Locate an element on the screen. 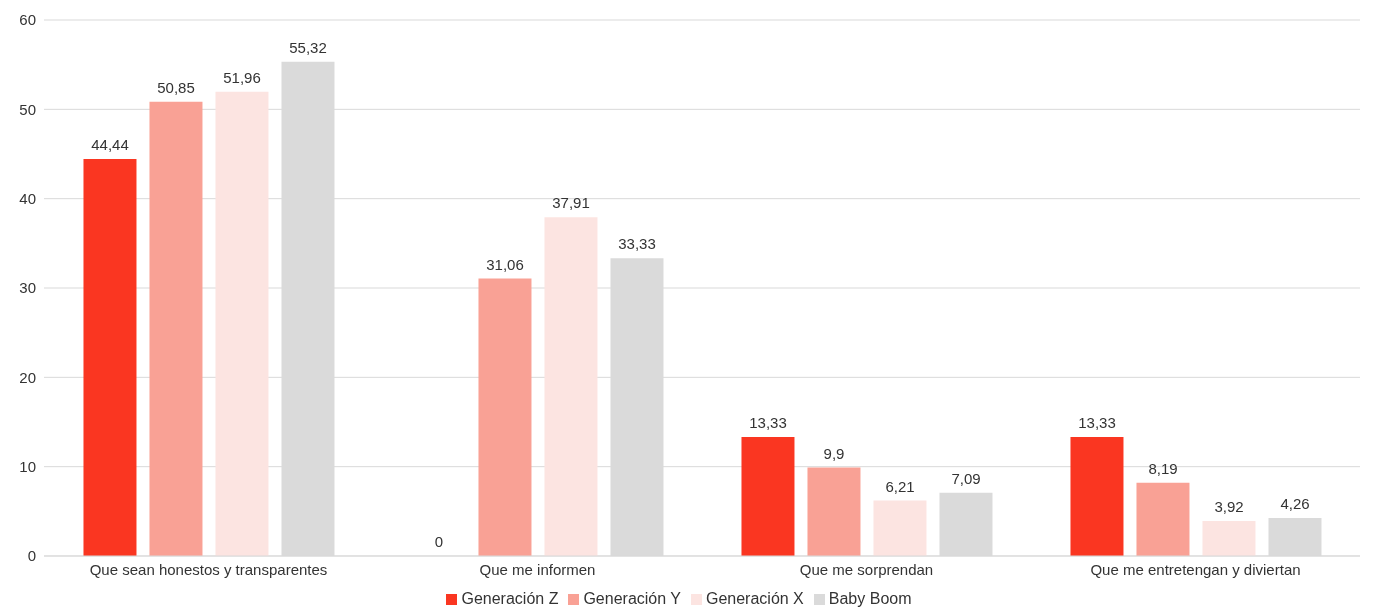 This screenshot has width=1373, height=608. data-label: 3,92 is located at coordinates (1229, 506).